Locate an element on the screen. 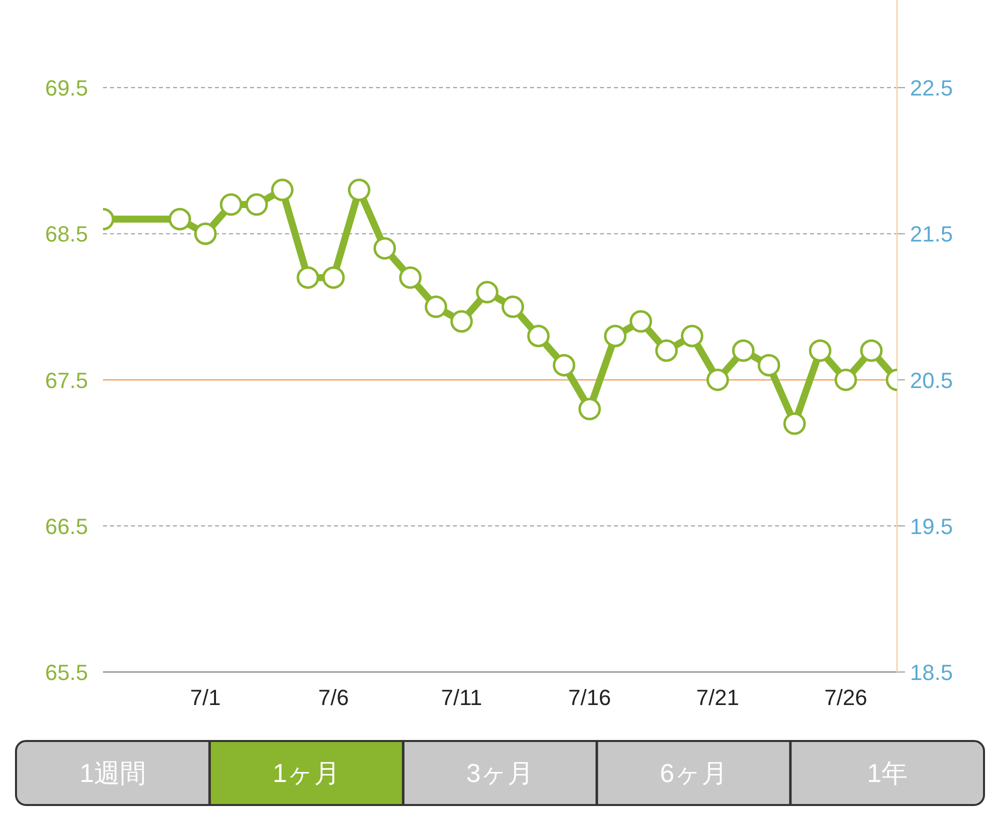  text: 1ヶ月 is located at coordinates (306, 773).